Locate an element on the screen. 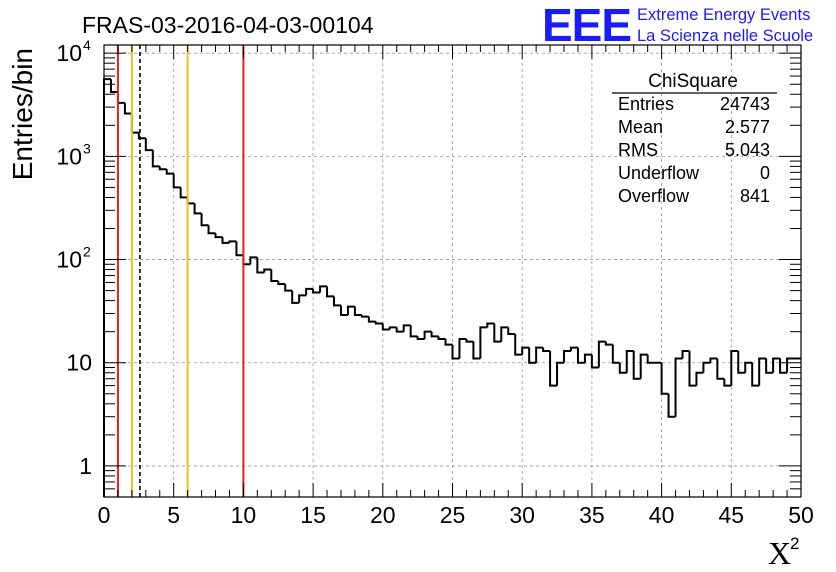 This screenshot has width=836, height=572. stats-label: RMS is located at coordinates (638, 150).